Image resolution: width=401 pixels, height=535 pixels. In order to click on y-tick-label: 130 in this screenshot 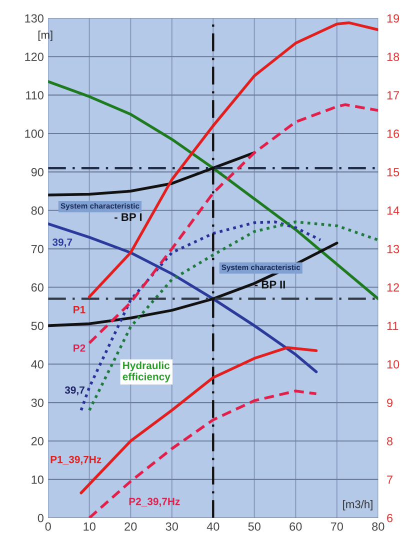, I will do `click(34, 18)`.